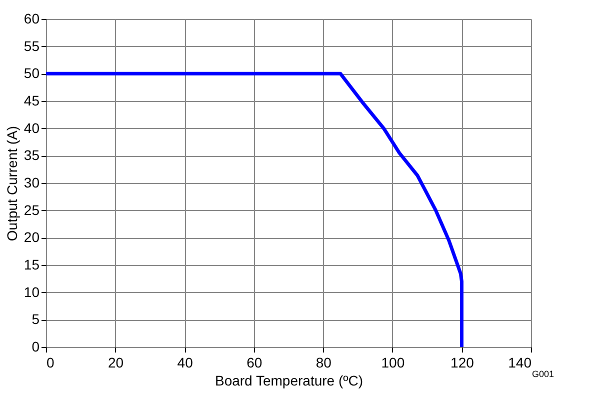  What do you see at coordinates (32, 73) in the screenshot?
I see `y-tick-label: 50` at bounding box center [32, 73].